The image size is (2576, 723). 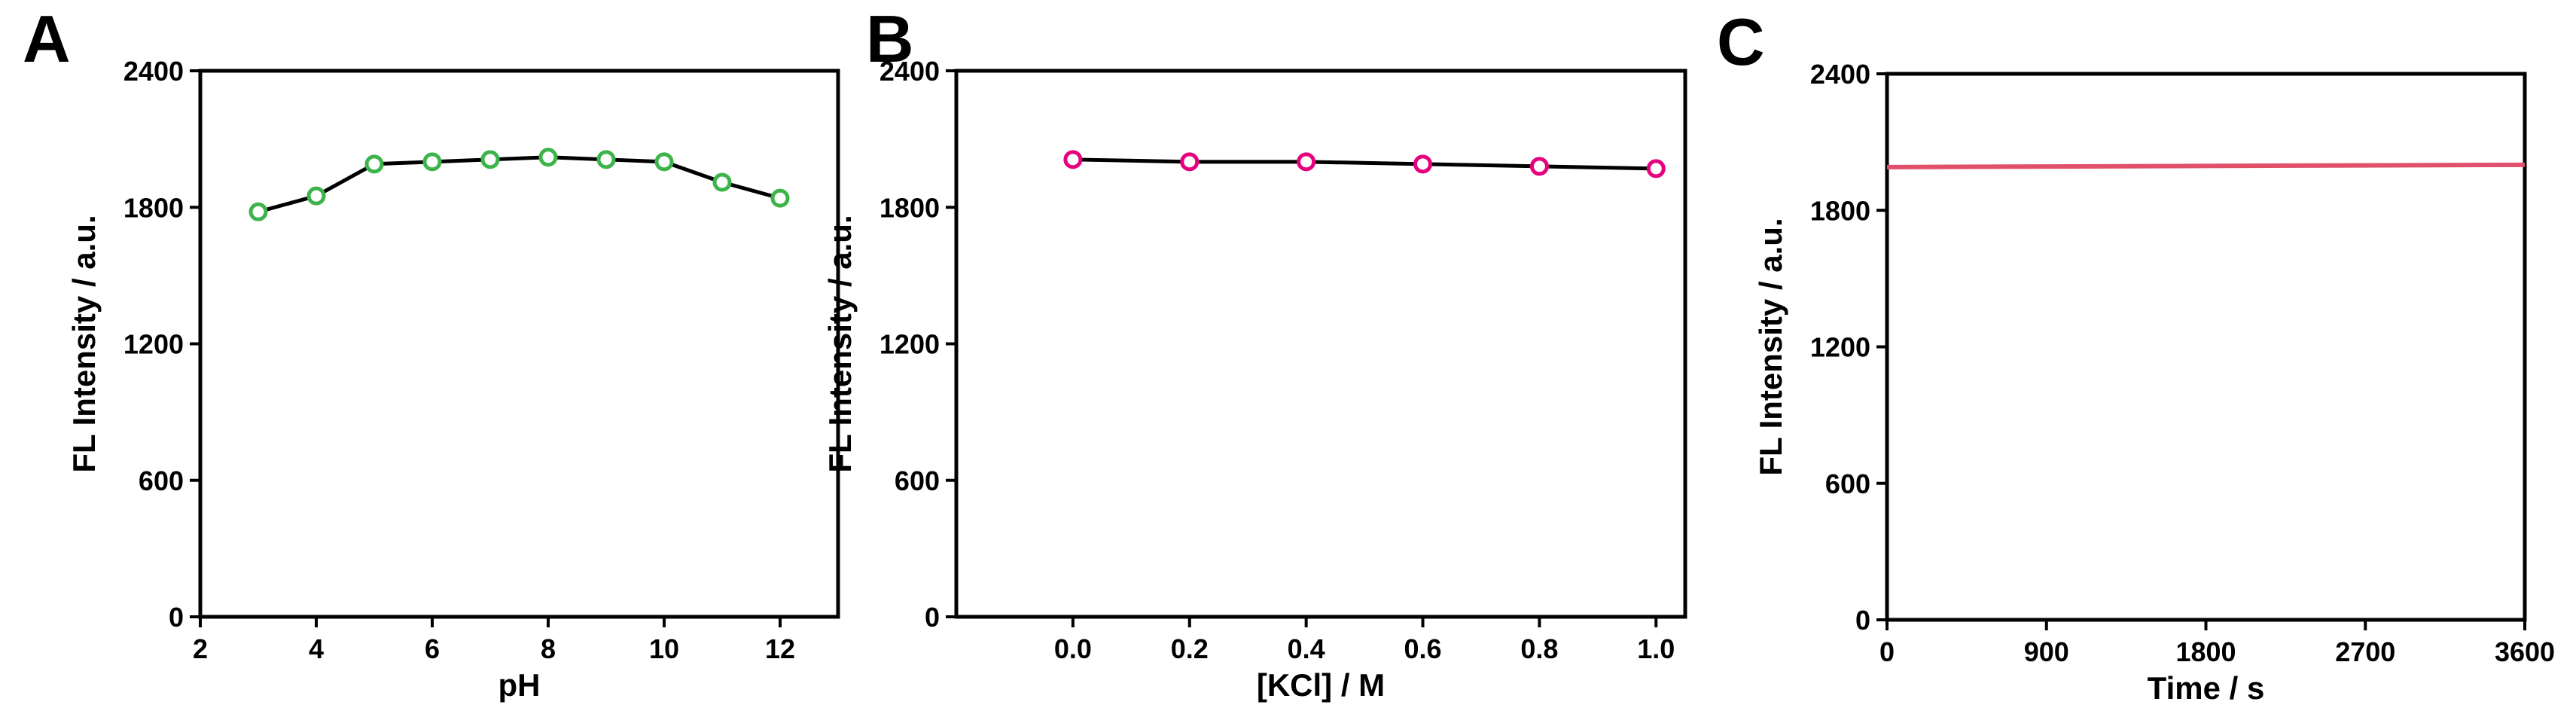 I want to click on panel-label: B, so click(x=890, y=39).